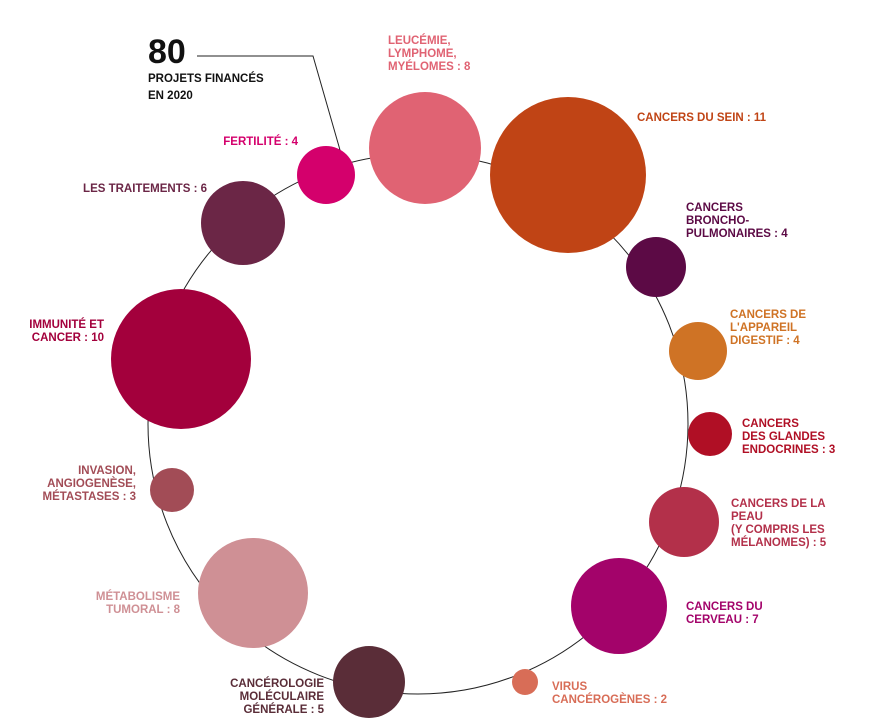 The width and height of the screenshot is (886, 722). What do you see at coordinates (283, 709) in the screenshot?
I see `label-moleculaire-line-3: GÉNÉRALE : 5` at bounding box center [283, 709].